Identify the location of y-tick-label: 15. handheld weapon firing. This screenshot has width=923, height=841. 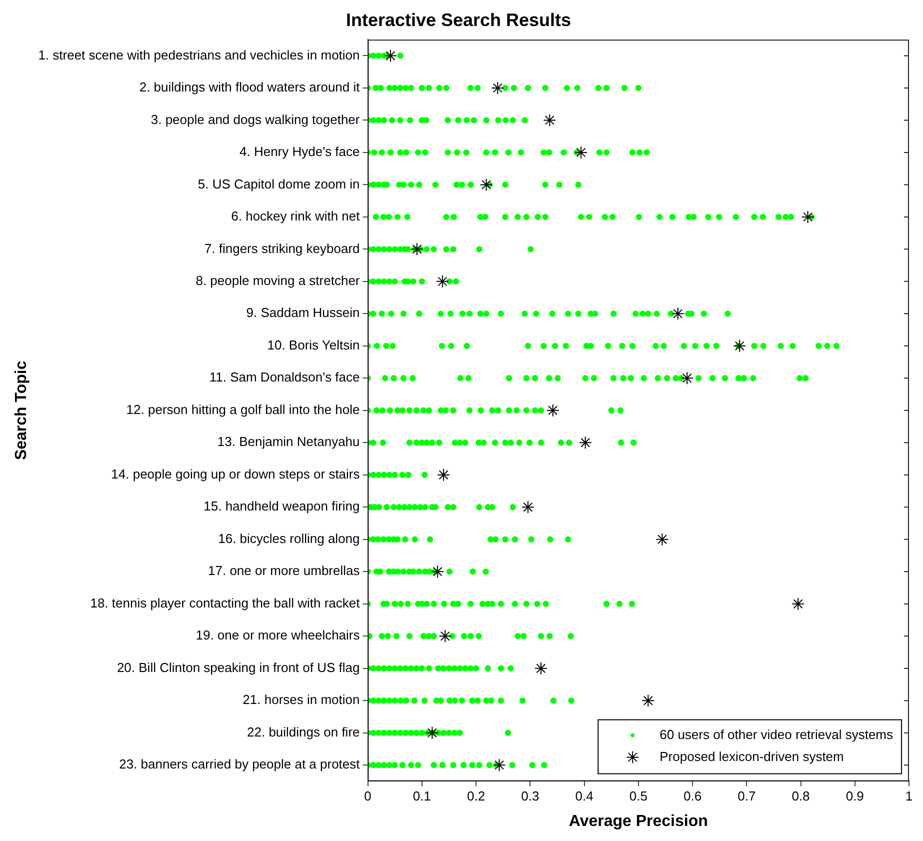
(282, 506).